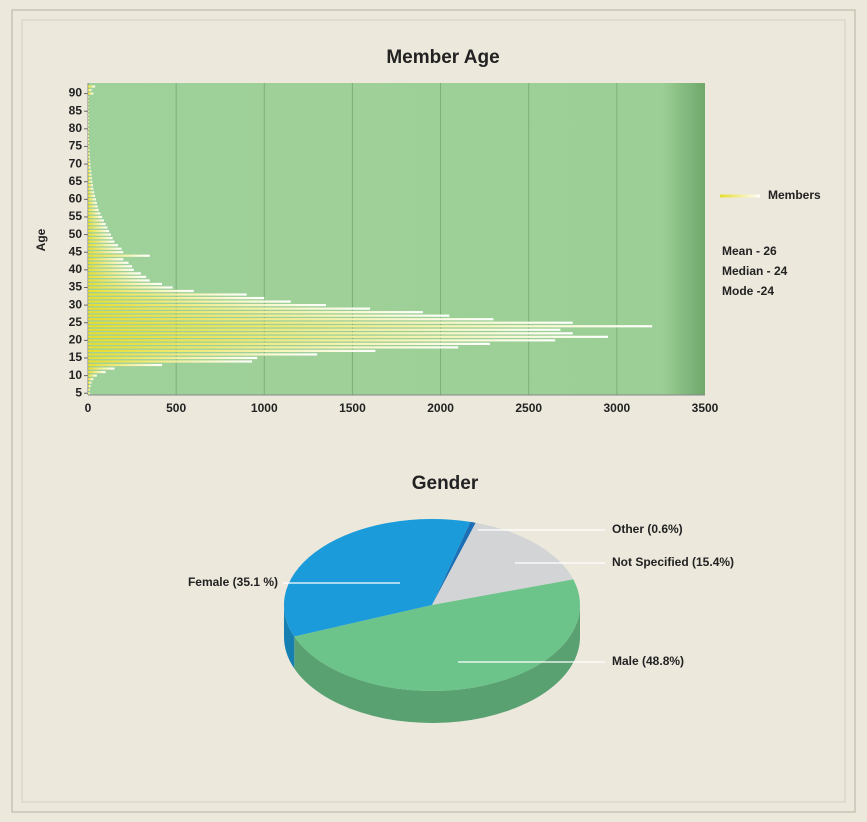 The height and width of the screenshot is (822, 867). What do you see at coordinates (78, 392) in the screenshot?
I see `y-tick-label: 5` at bounding box center [78, 392].